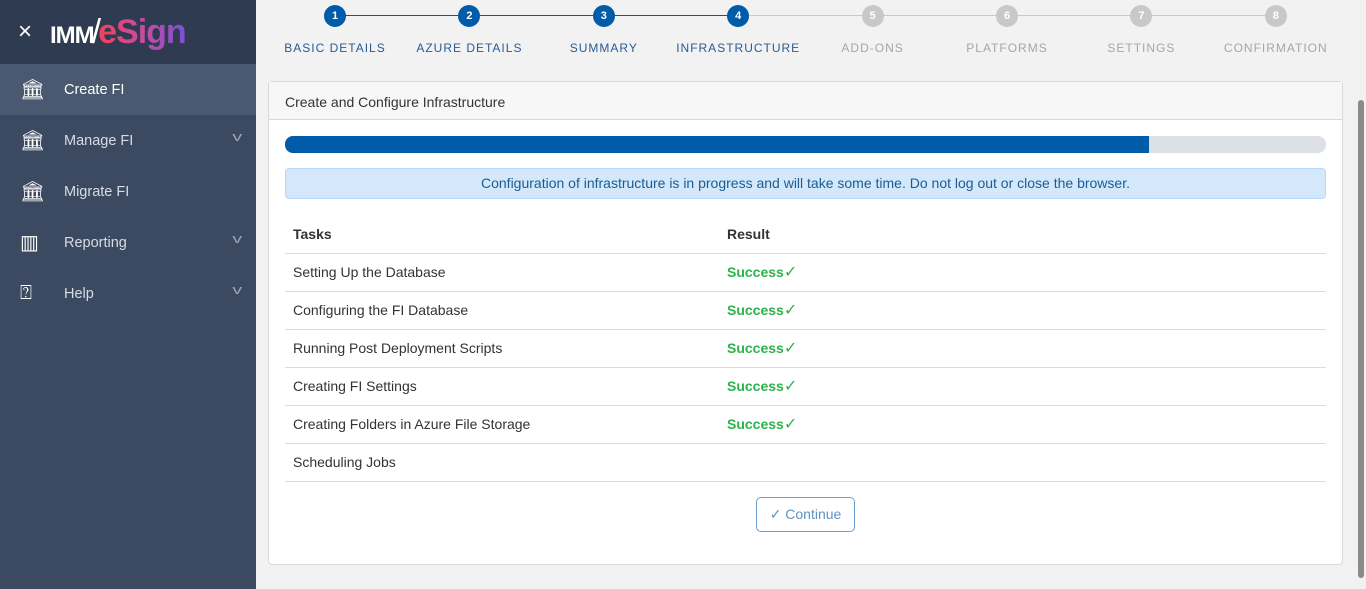 The width and height of the screenshot is (1366, 589). Describe the element at coordinates (469, 48) in the screenshot. I see `step-label: AZURE DETAILS` at that location.